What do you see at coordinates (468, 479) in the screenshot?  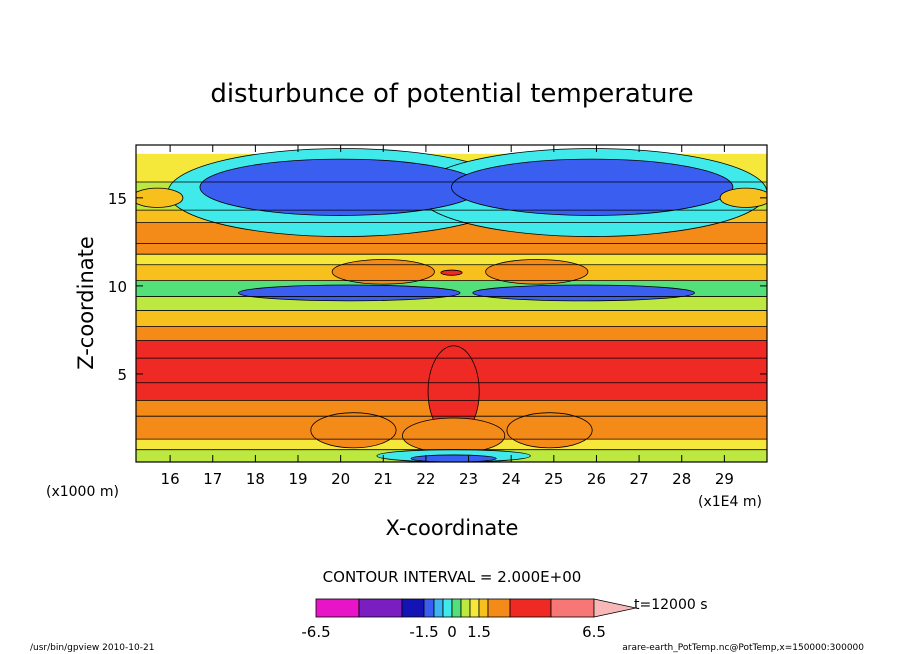 I see `x-tick-label: 23` at bounding box center [468, 479].